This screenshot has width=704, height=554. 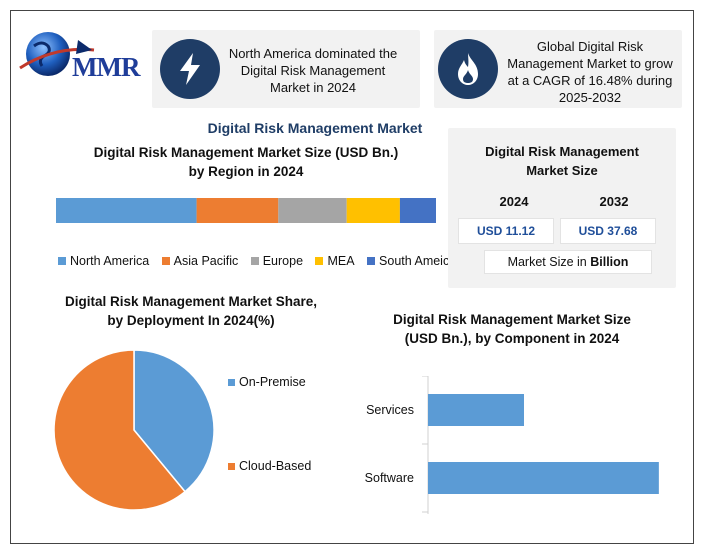 What do you see at coordinates (126, 210) in the screenshot?
I see `bar-segment-north-america` at bounding box center [126, 210].